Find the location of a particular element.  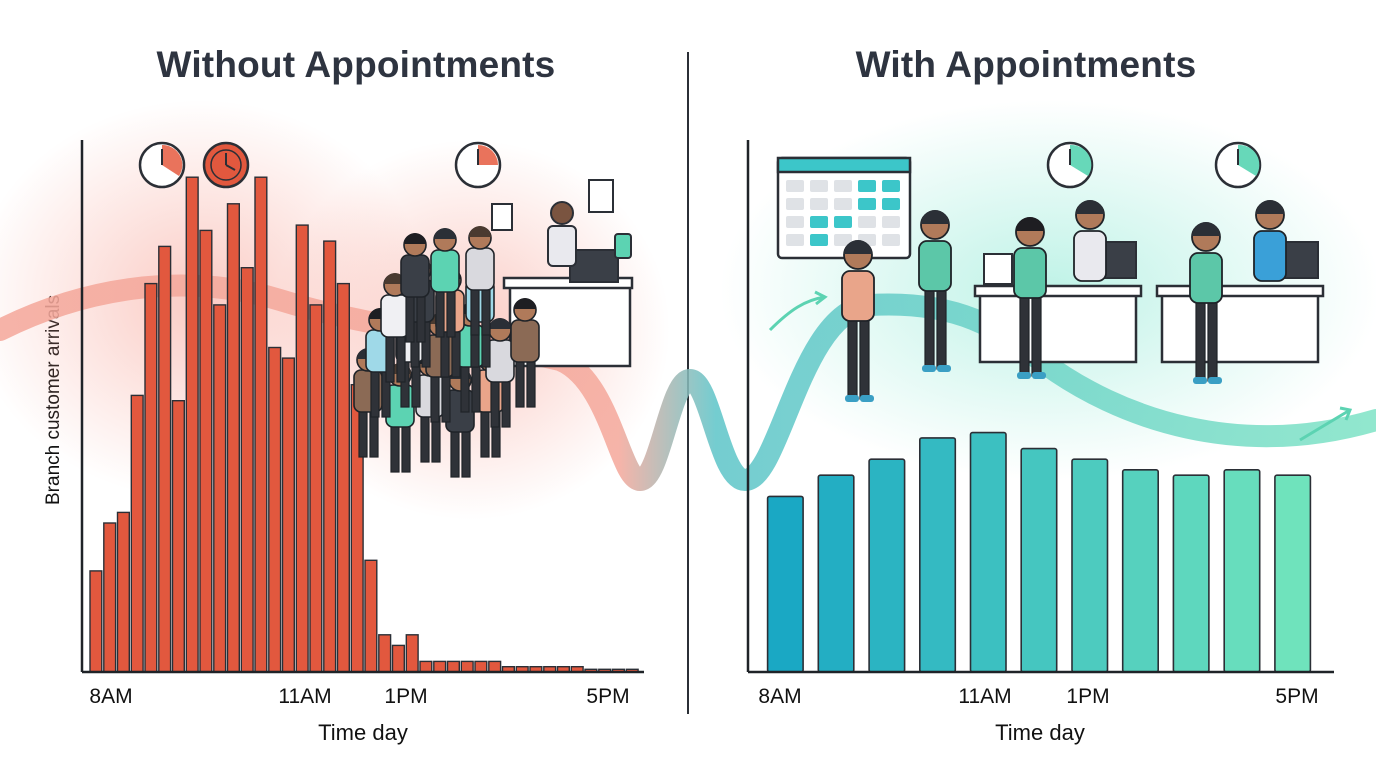

left-x-tick-5pm: 5PM is located at coordinates (608, 696).